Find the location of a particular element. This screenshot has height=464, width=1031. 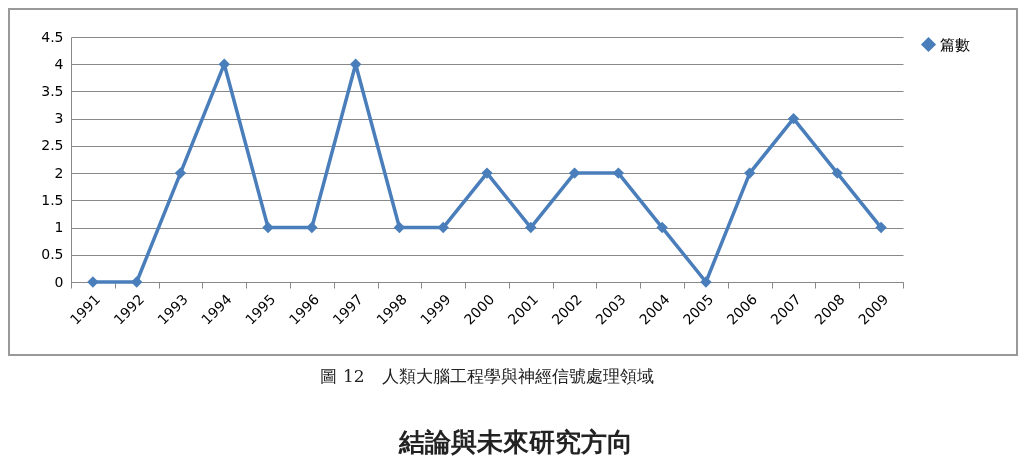

y-tick-label: 1 is located at coordinates (59, 227).